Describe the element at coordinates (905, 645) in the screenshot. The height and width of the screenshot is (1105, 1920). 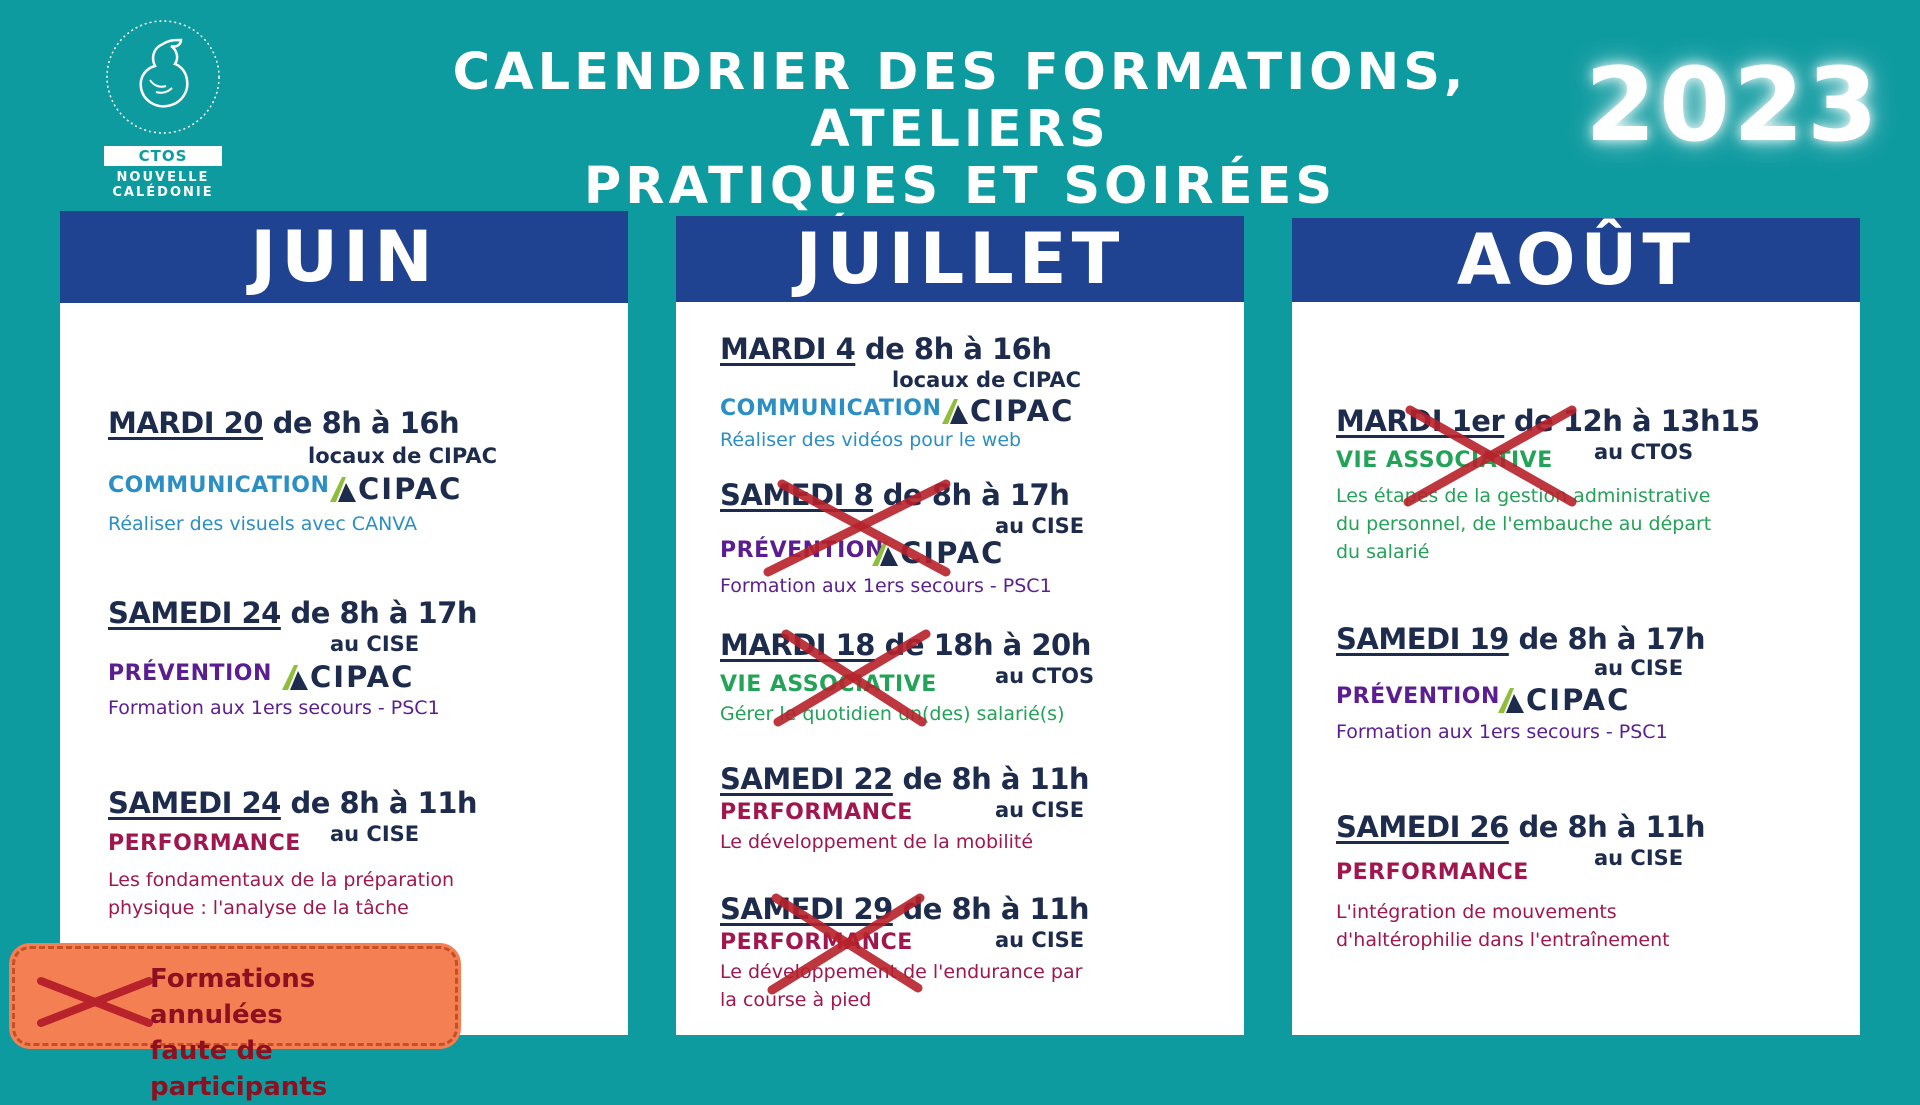
I see `event-date: MARDI 18 de 18h à 20h` at that location.